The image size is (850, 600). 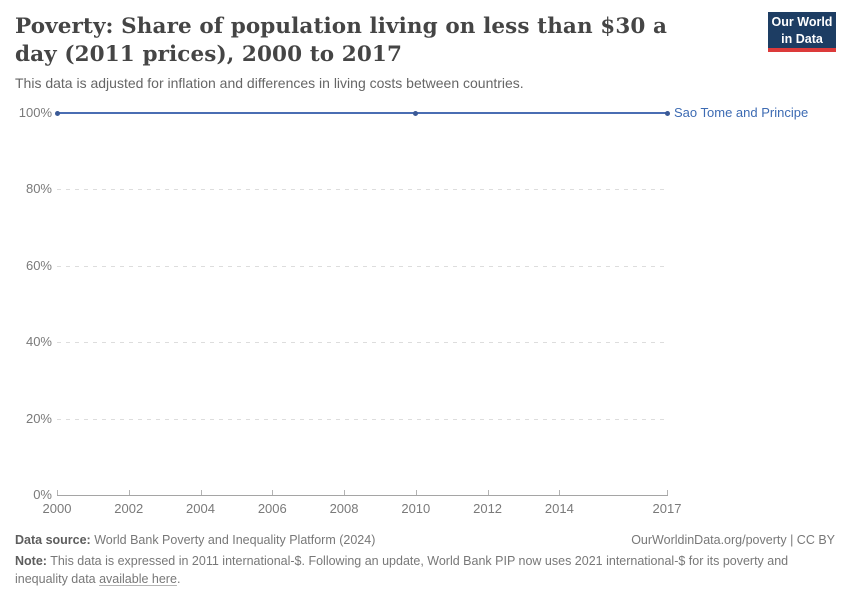 I want to click on y-tick-label-0: 0%, so click(x=42, y=494).